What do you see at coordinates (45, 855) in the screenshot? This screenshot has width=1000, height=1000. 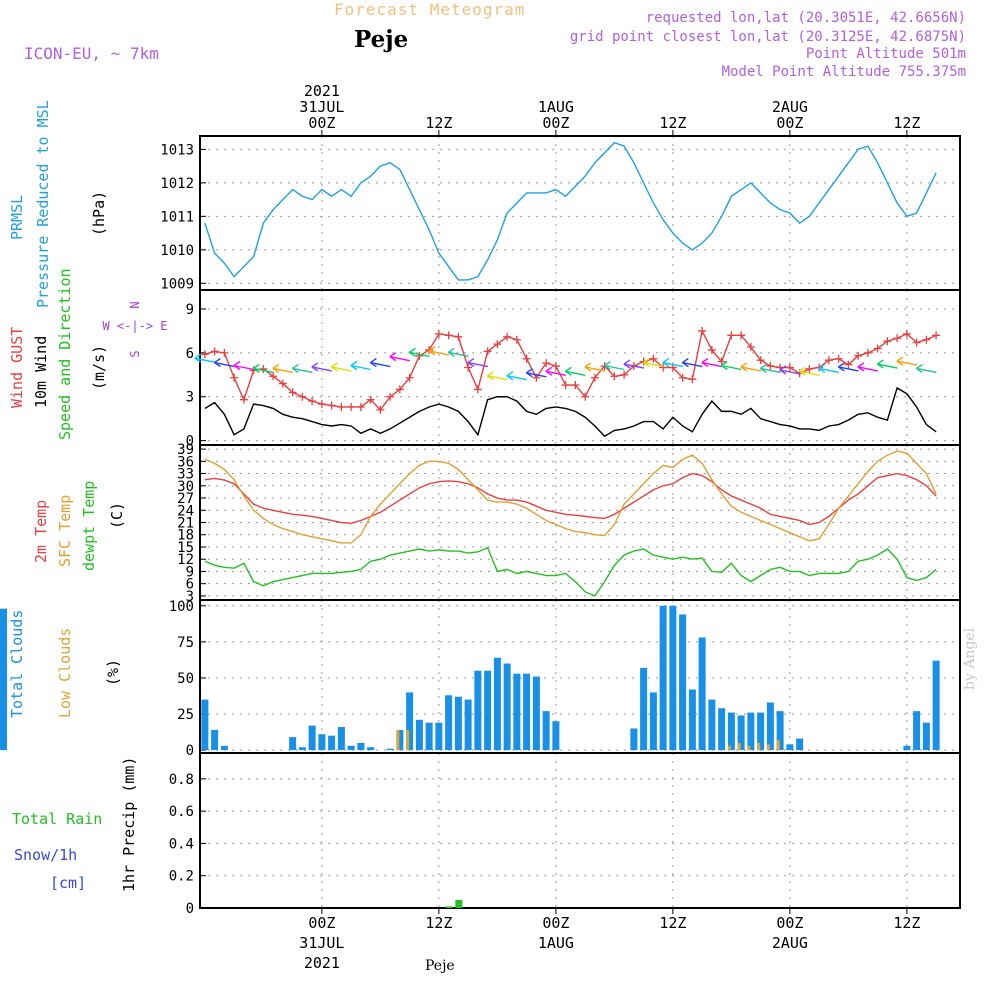 I see `precip-legend-snow: Snow/1h` at bounding box center [45, 855].